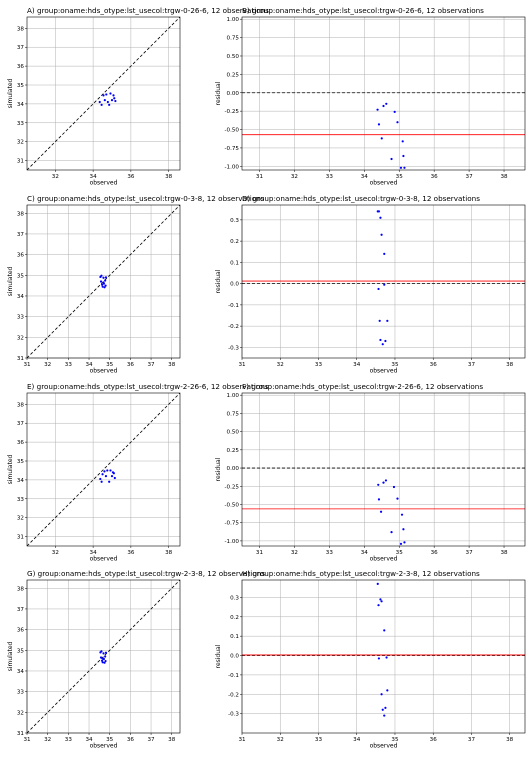 This screenshot has height=757, width=532. What do you see at coordinates (233, 676) in the screenshot?
I see `y-tick-label: -0.1` at bounding box center [233, 676].